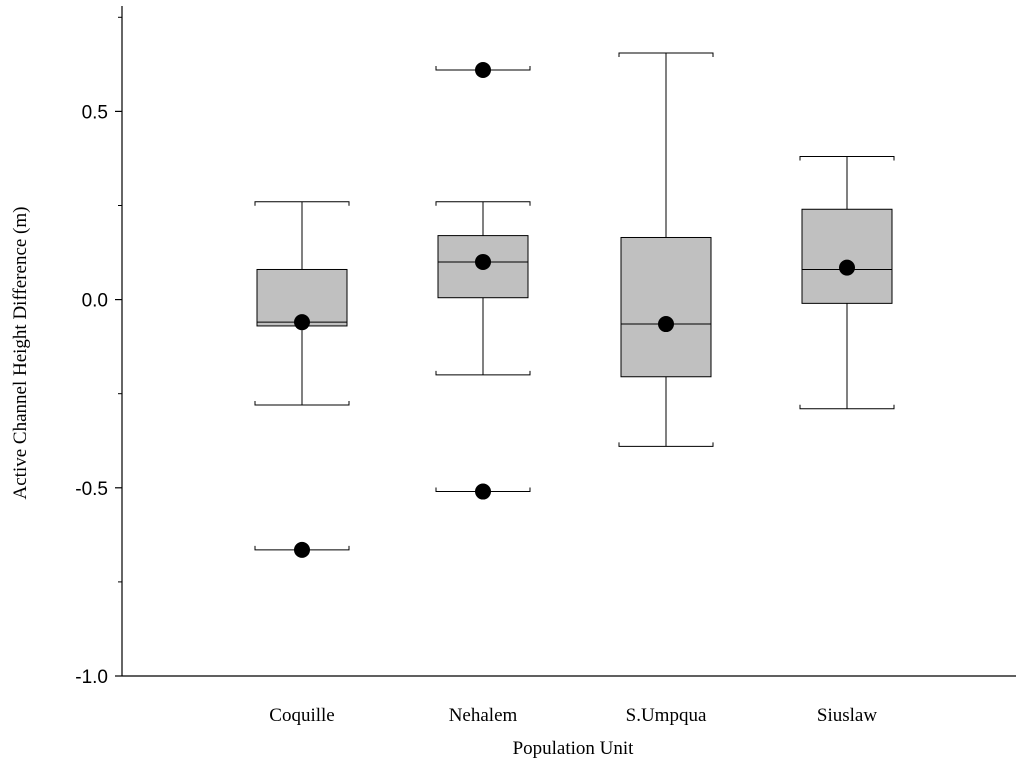 The width and height of the screenshot is (1021, 763). Describe the element at coordinates (483, 715) in the screenshot. I see `x-category-label: Nehalem` at that location.